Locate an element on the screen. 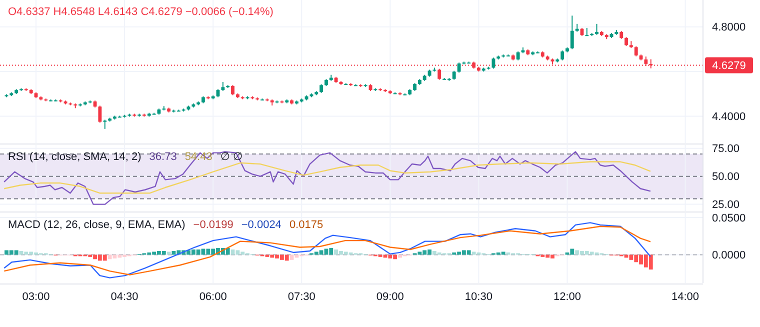 The image size is (760, 327). text: O4.6337 H4.6548 L4.6143 C4.6279 −0.0066 (−0.14%) is located at coordinates (141, 12).